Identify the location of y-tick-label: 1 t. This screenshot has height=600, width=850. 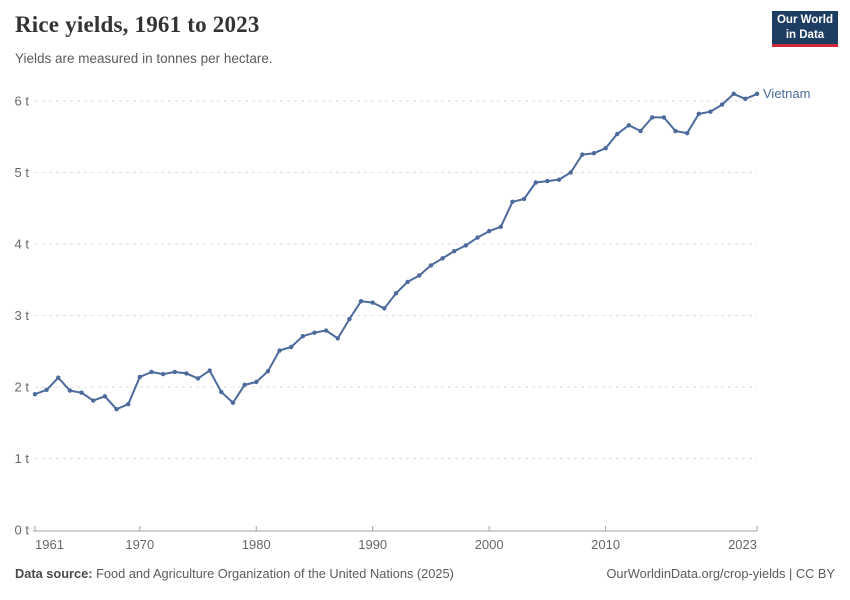
(22, 458).